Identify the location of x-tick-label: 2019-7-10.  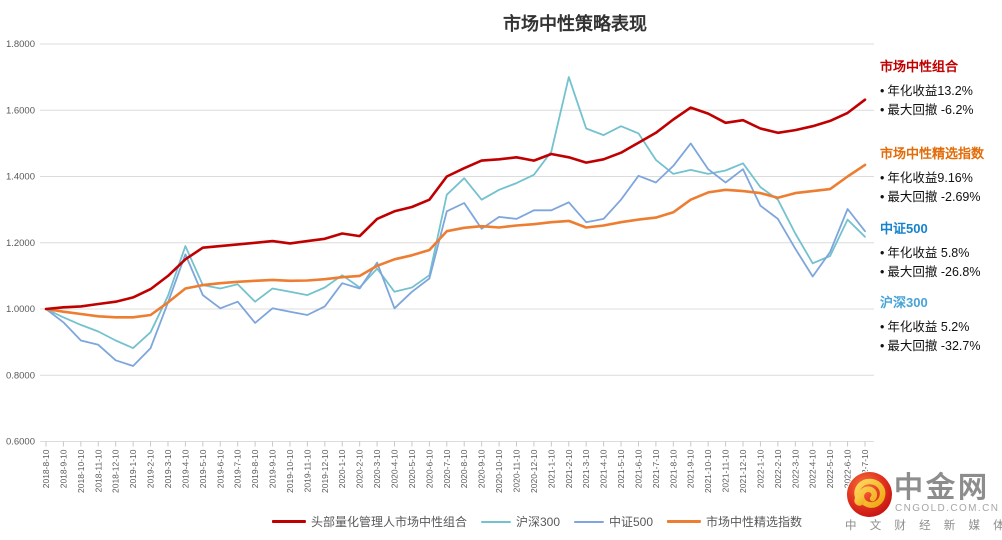
(238, 468).